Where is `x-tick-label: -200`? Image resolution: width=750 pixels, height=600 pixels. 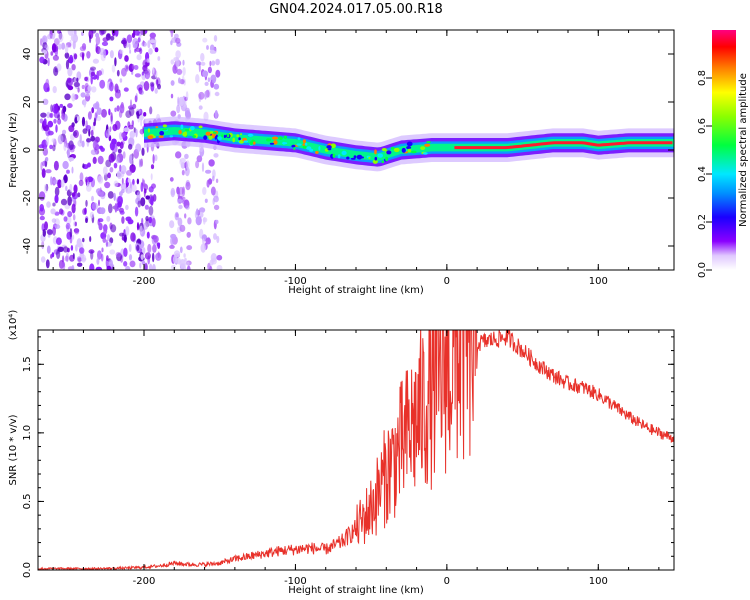
x-tick-label: -200 is located at coordinates (144, 281).